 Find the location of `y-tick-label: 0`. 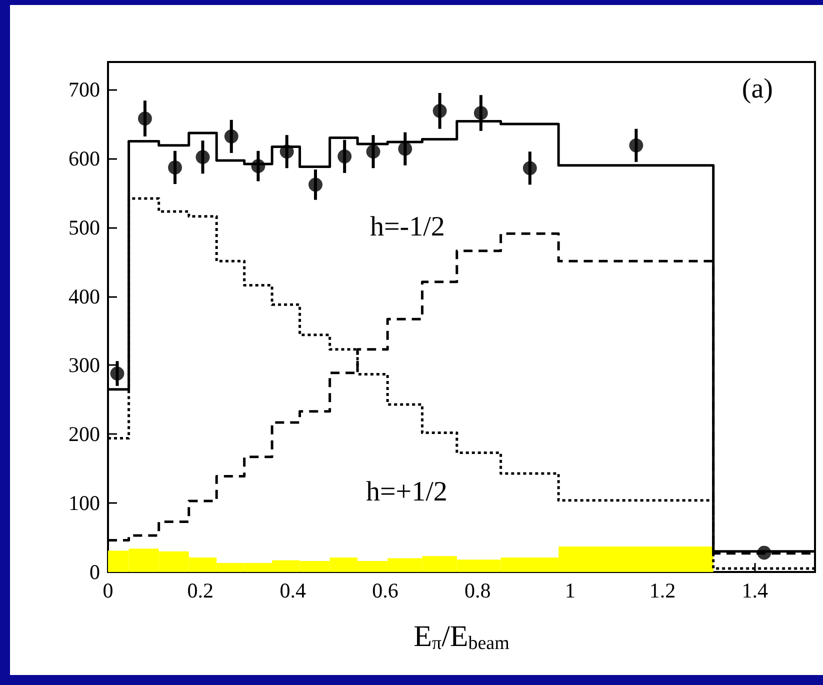

y-tick-label: 0 is located at coordinates (95, 572).